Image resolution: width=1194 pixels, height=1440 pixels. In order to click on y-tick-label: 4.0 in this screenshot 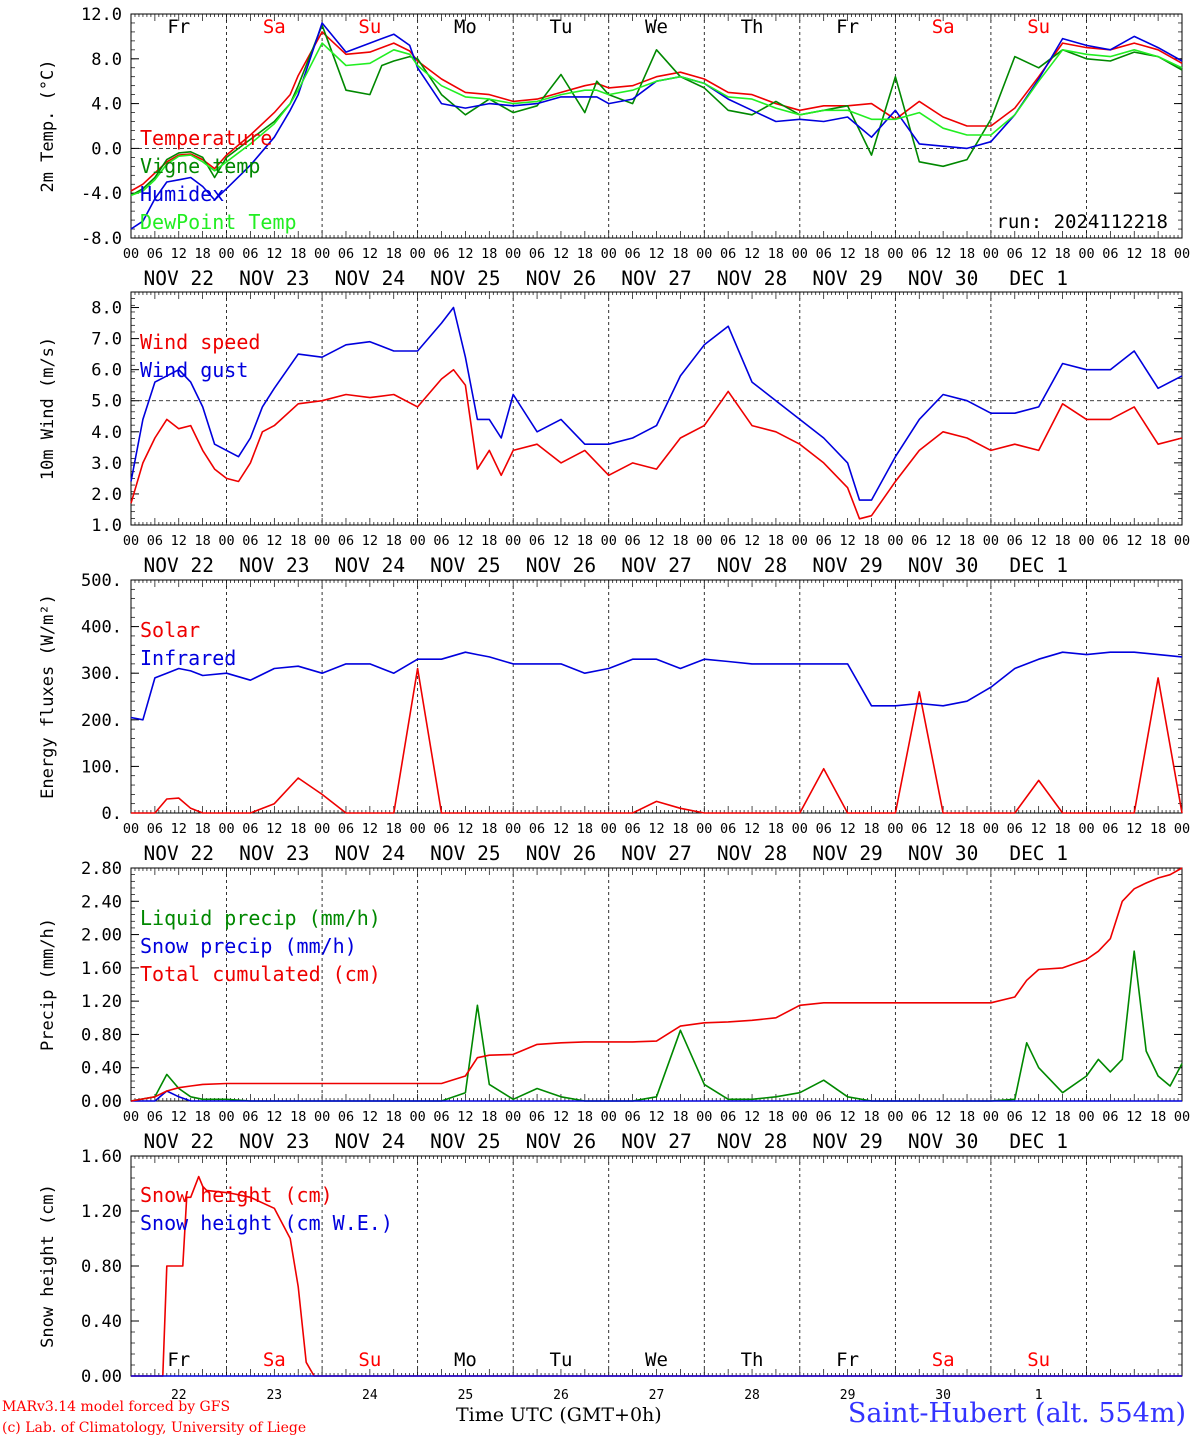, I will do `click(106, 433)`.